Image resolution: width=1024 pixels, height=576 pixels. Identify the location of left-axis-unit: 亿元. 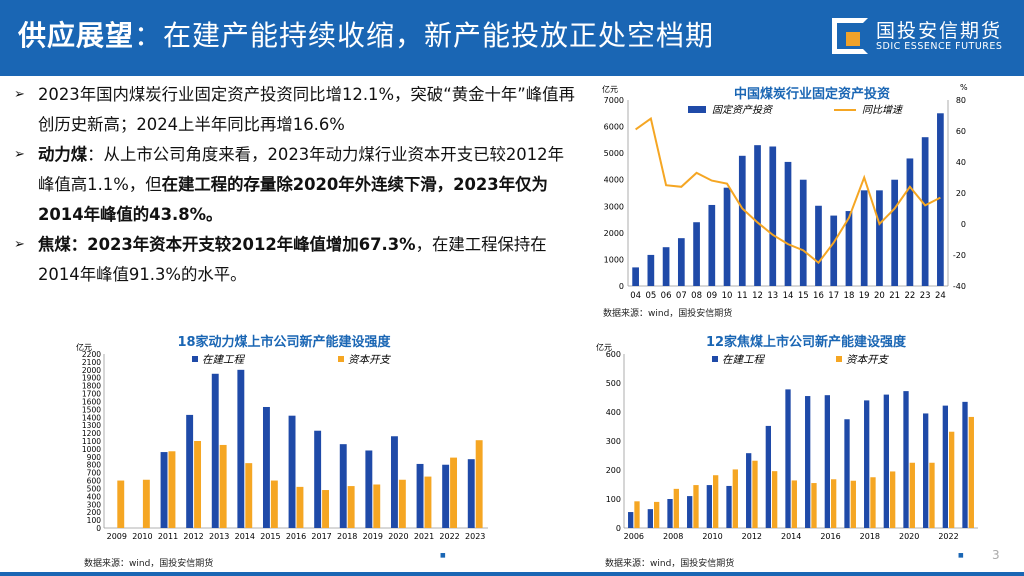
(610, 89).